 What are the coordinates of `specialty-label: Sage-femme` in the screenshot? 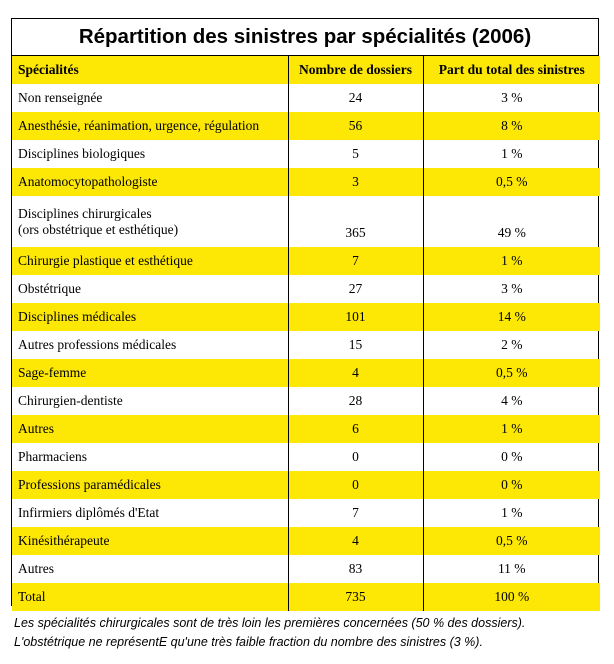 It's located at (52, 372).